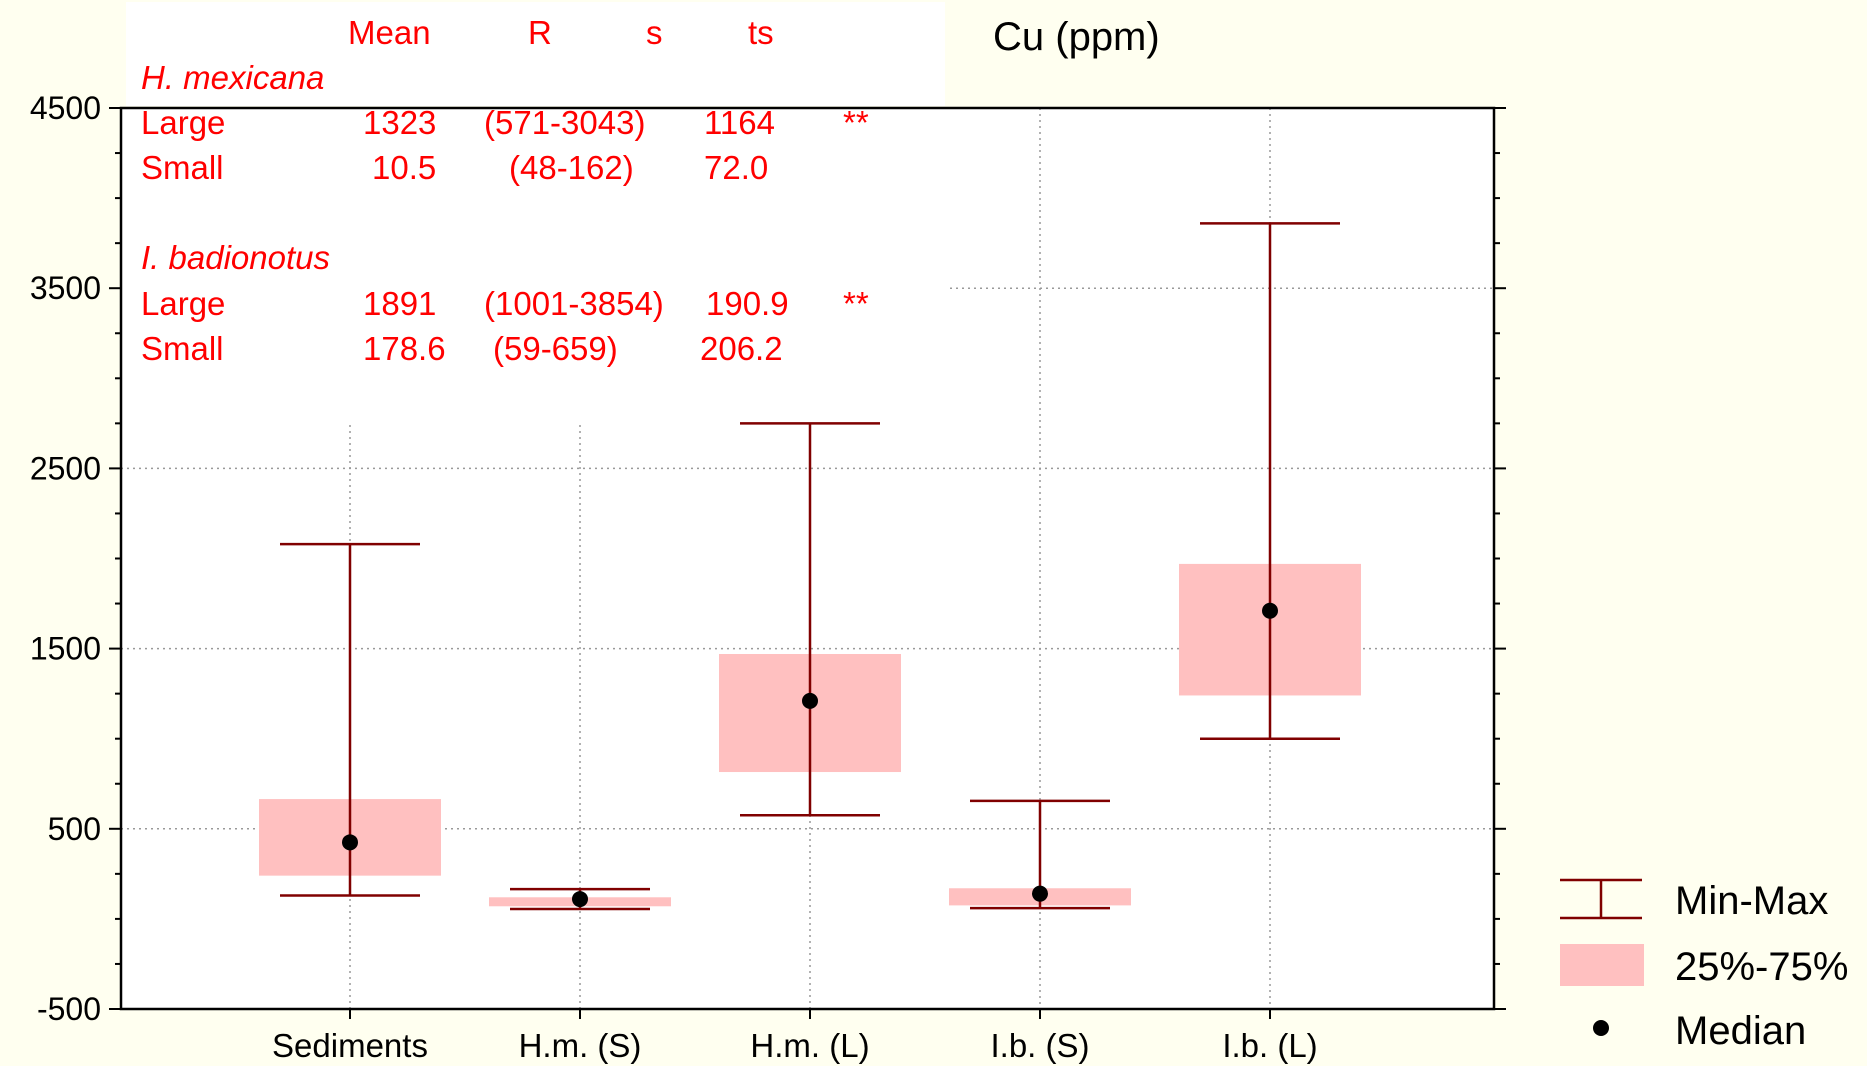  Describe the element at coordinates (389, 32) in the screenshot. I see `stats-header-mean: Mean` at that location.